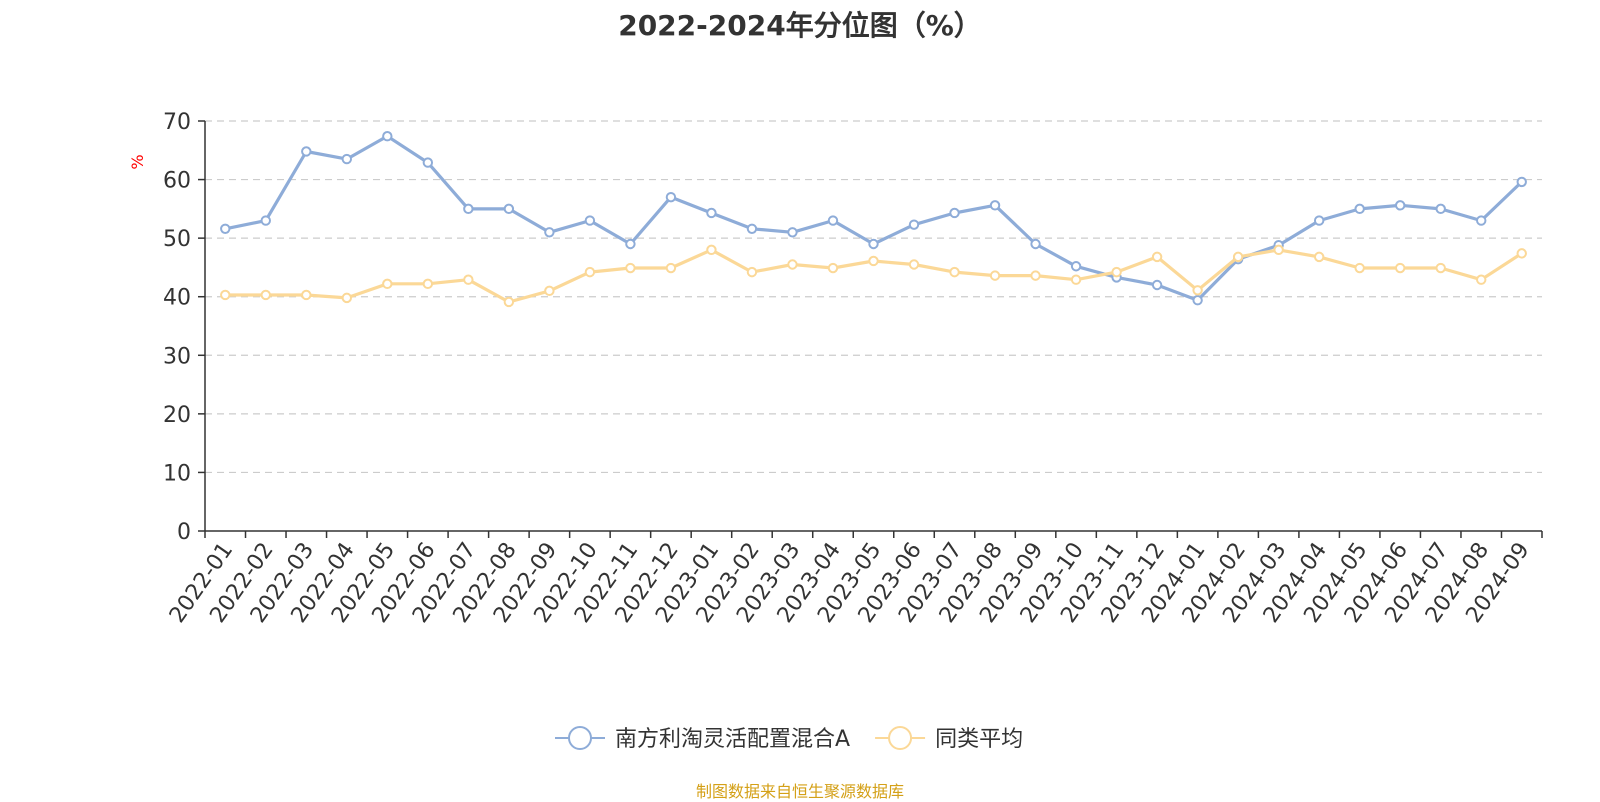 The image size is (1600, 802). I want to click on y-tick-label: 40, so click(177, 298).